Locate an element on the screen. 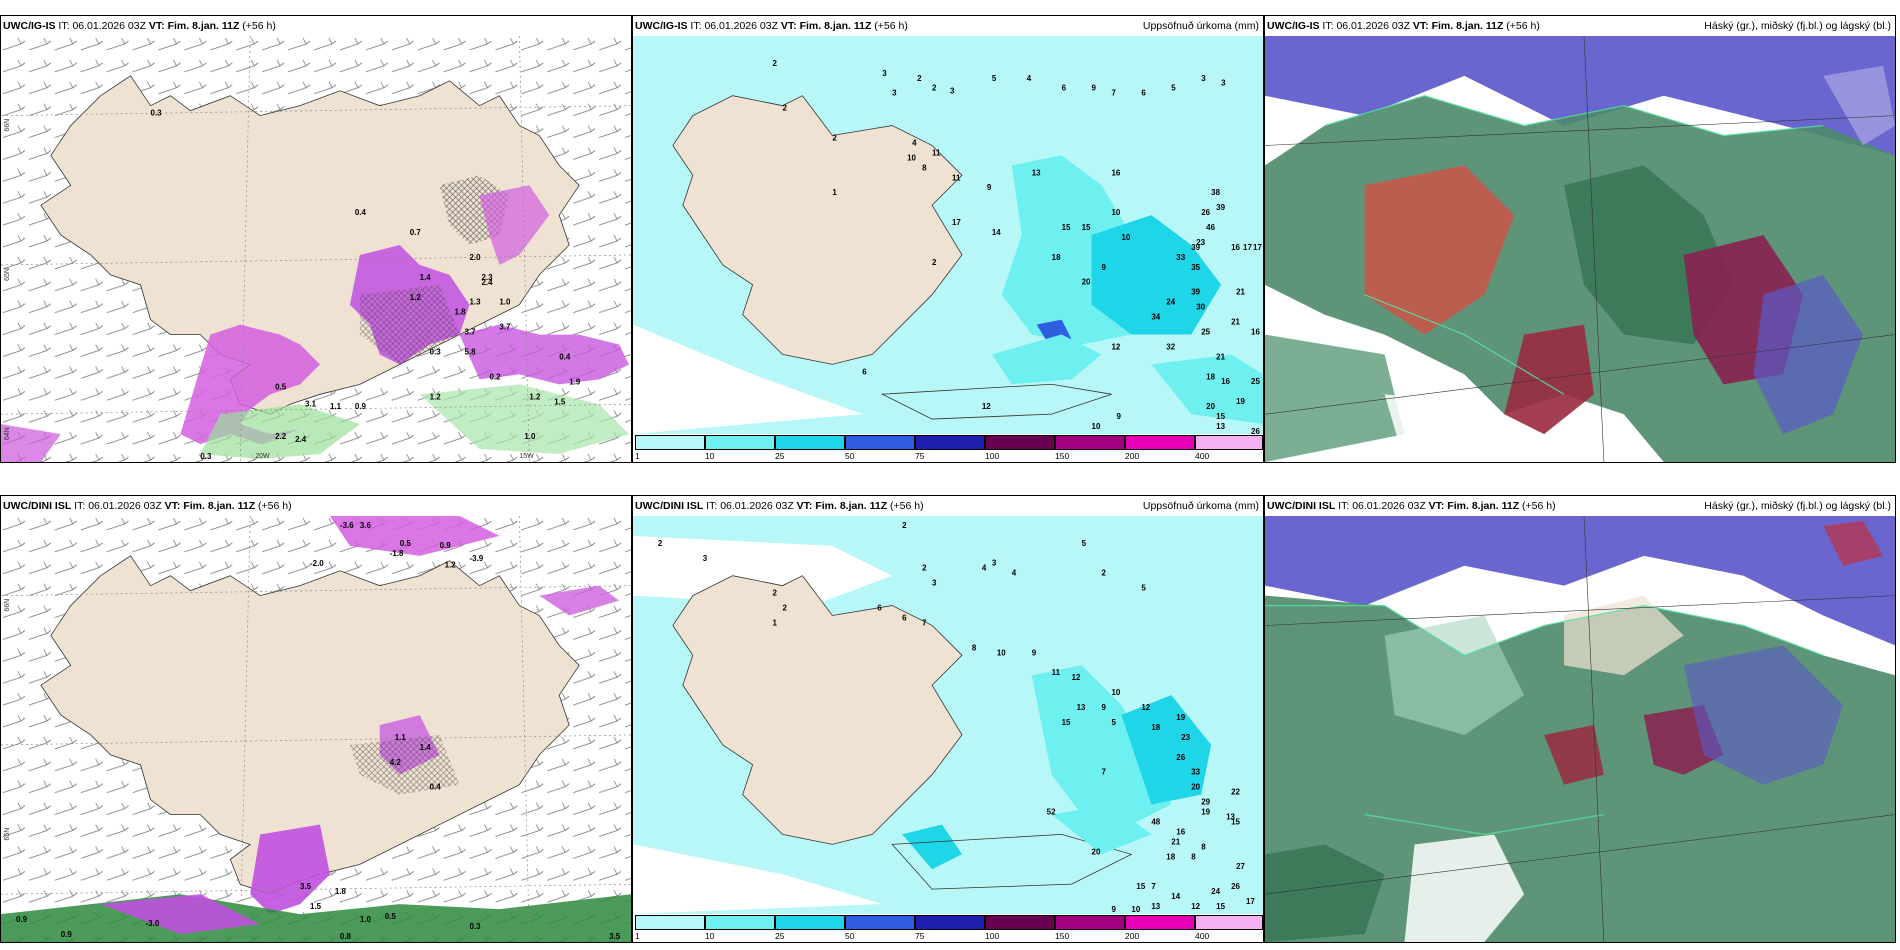 This screenshot has width=1900, height=950. colorbar-tick: 100 is located at coordinates (992, 936).